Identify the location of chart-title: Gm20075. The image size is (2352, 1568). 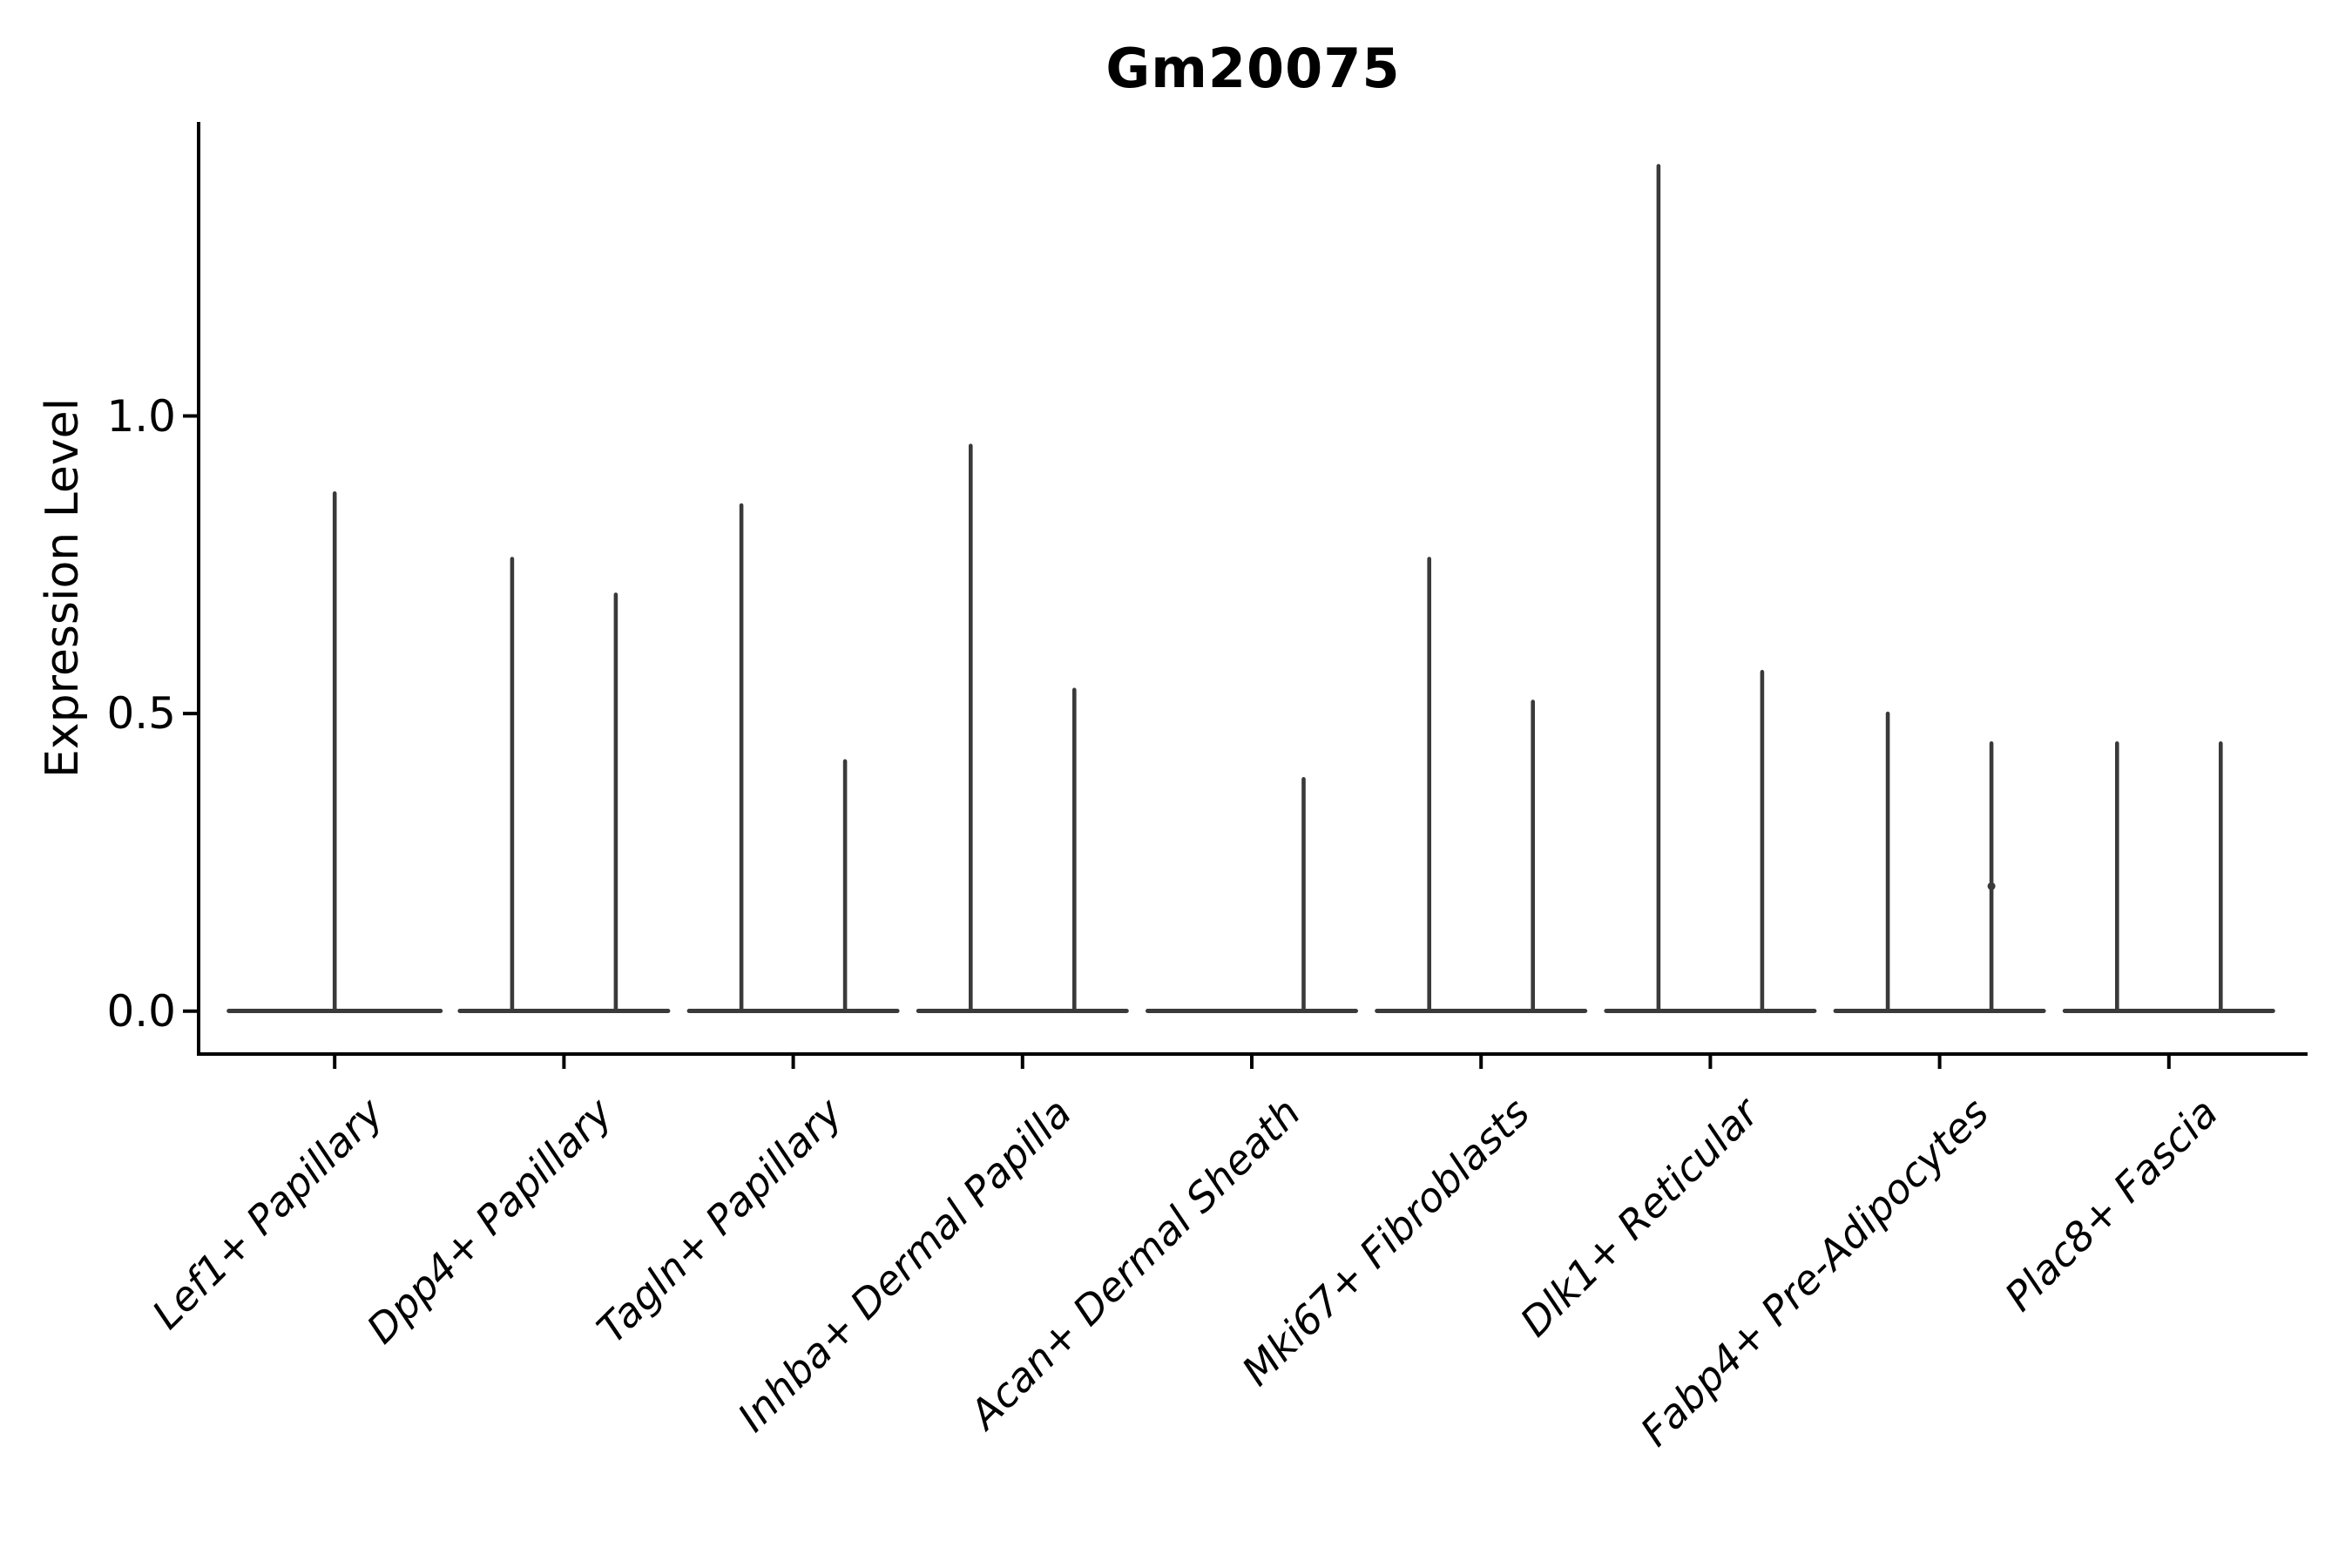
(1253, 68).